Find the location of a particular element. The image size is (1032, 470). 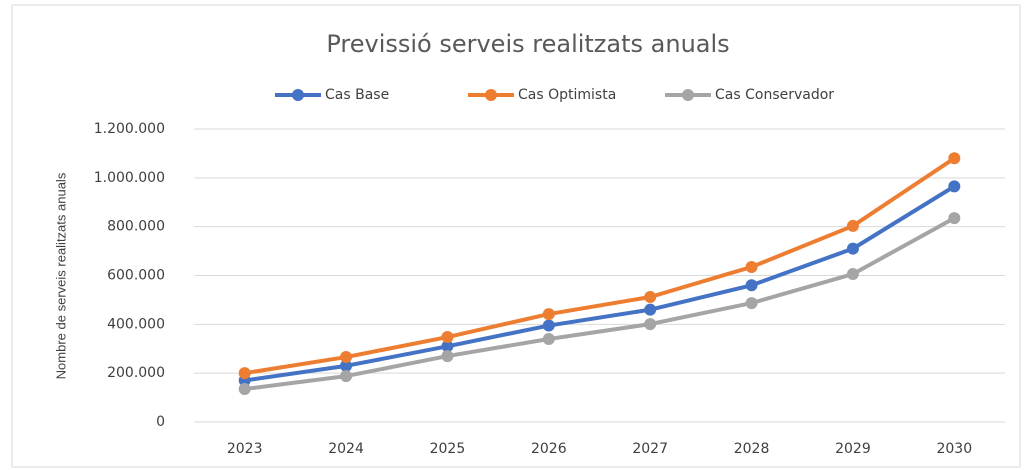

x-tick-label: 2029 is located at coordinates (853, 449).